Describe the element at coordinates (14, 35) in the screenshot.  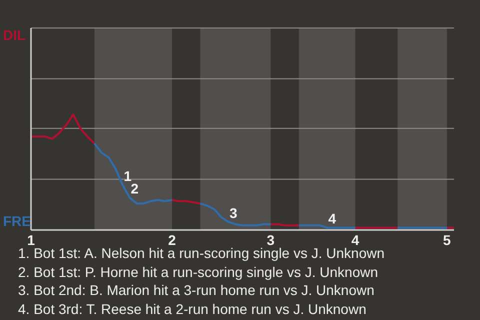
I see `text: DIL` at that location.